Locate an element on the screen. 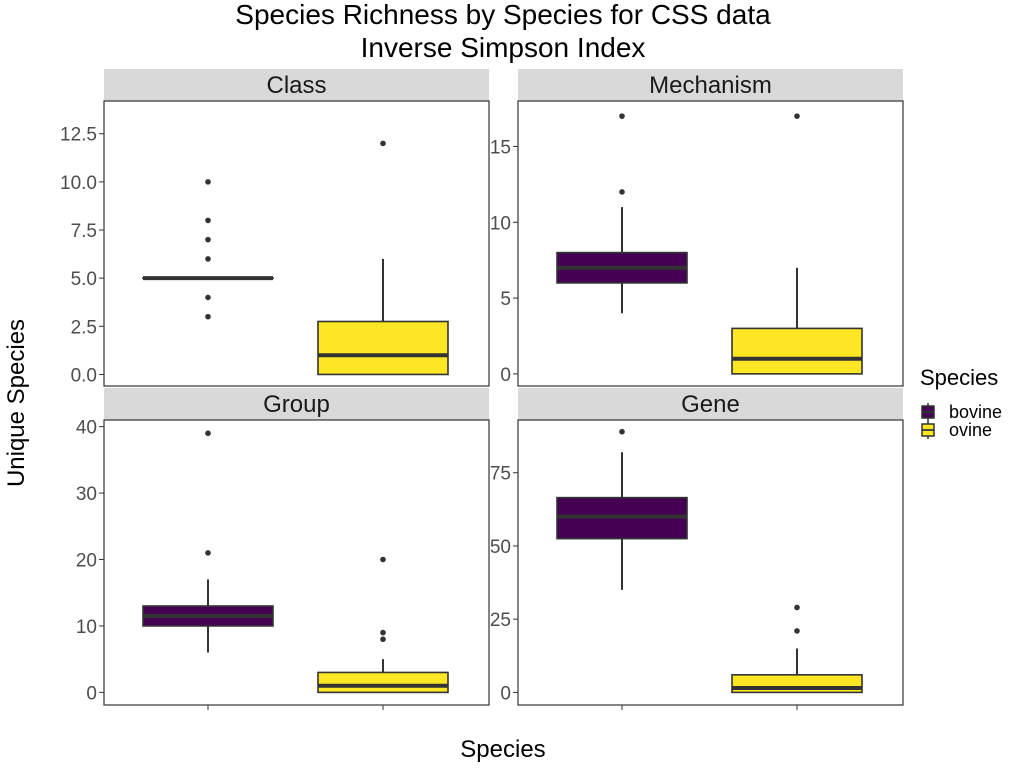  y-tick-label: 5.0 is located at coordinates (84, 279).